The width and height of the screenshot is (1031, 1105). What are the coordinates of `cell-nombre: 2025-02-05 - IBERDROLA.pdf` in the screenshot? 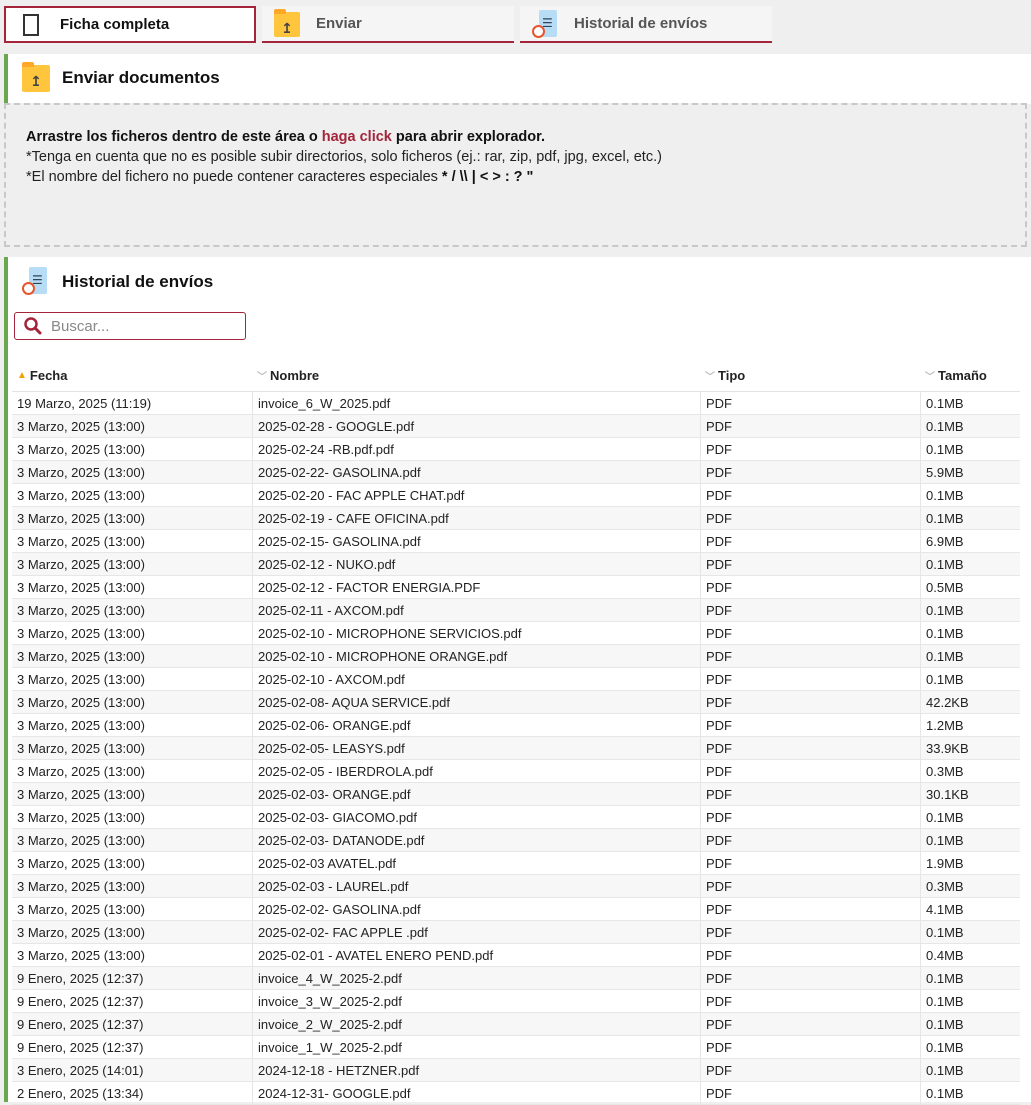 It's located at (476, 771).